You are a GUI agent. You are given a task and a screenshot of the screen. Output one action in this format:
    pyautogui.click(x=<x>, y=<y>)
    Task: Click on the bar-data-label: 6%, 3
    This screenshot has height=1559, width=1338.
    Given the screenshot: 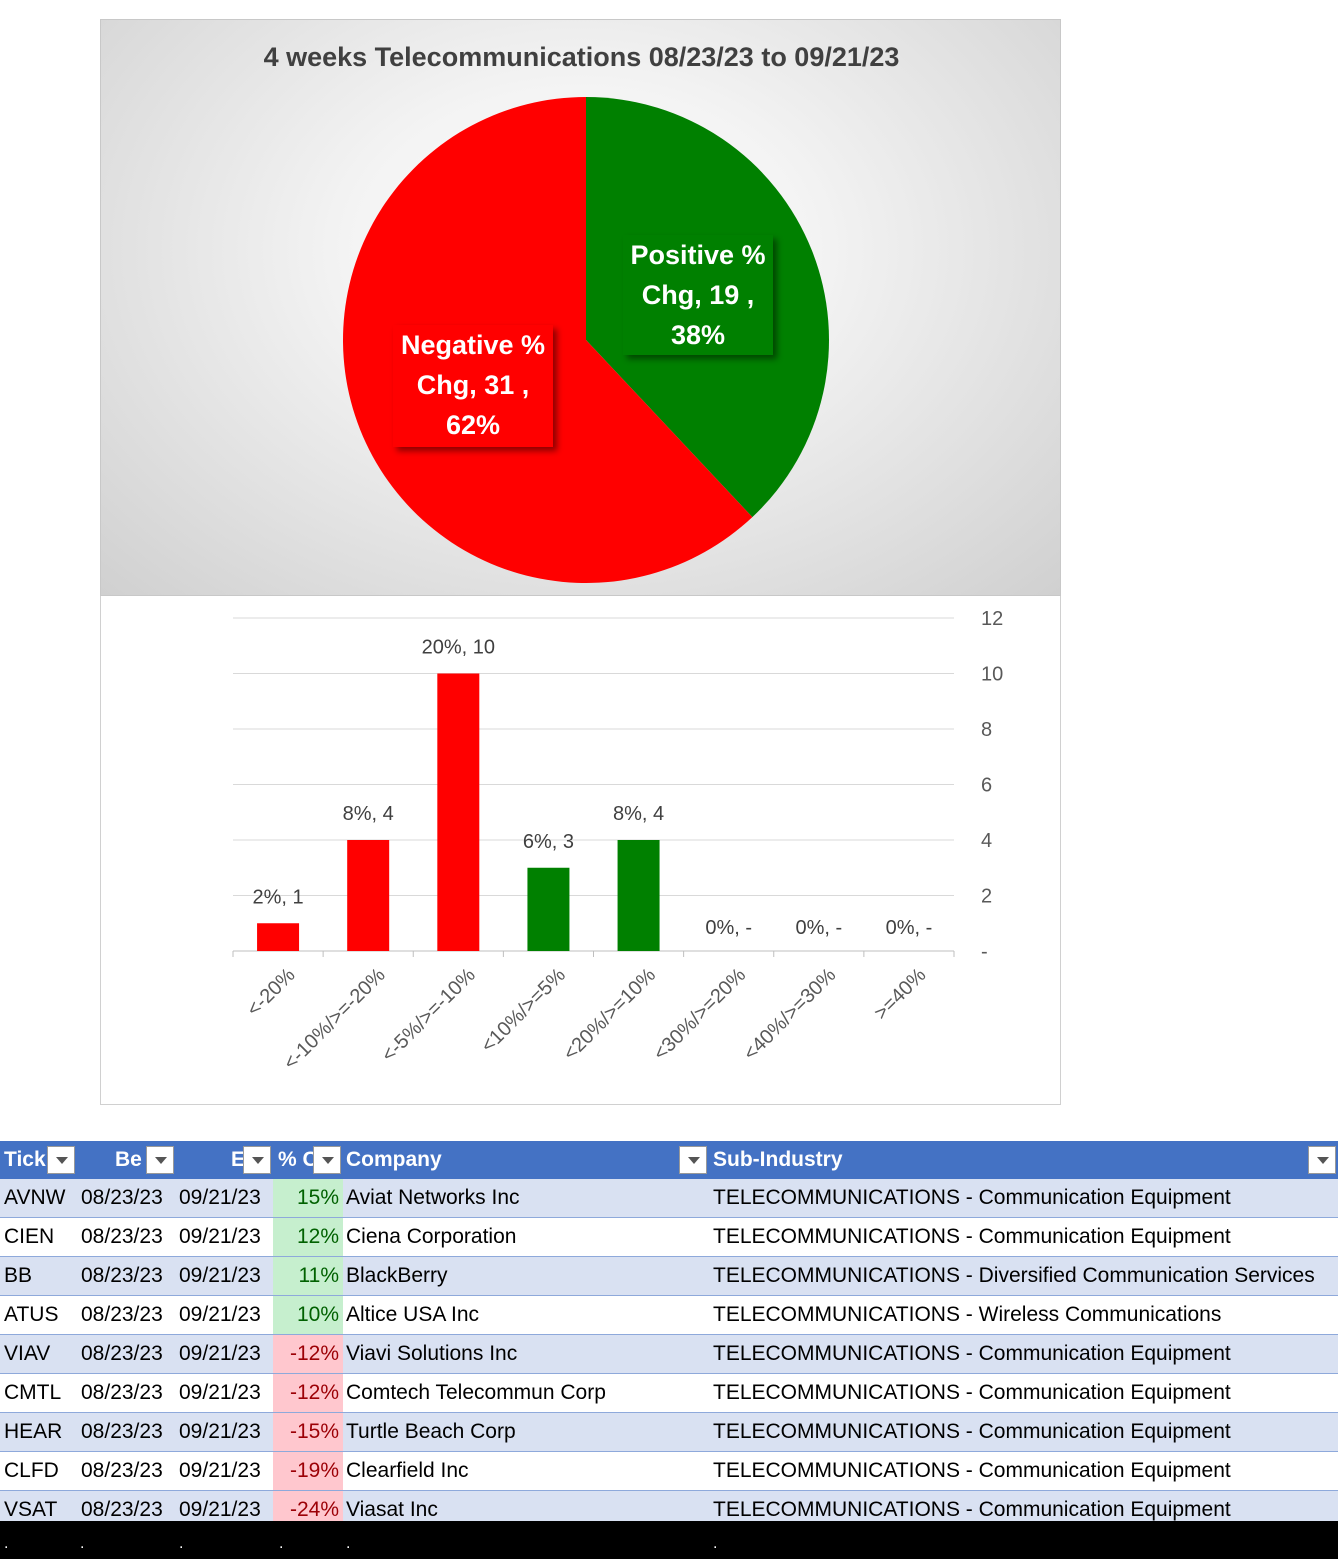 What is the action you would take?
    pyautogui.click(x=548, y=842)
    